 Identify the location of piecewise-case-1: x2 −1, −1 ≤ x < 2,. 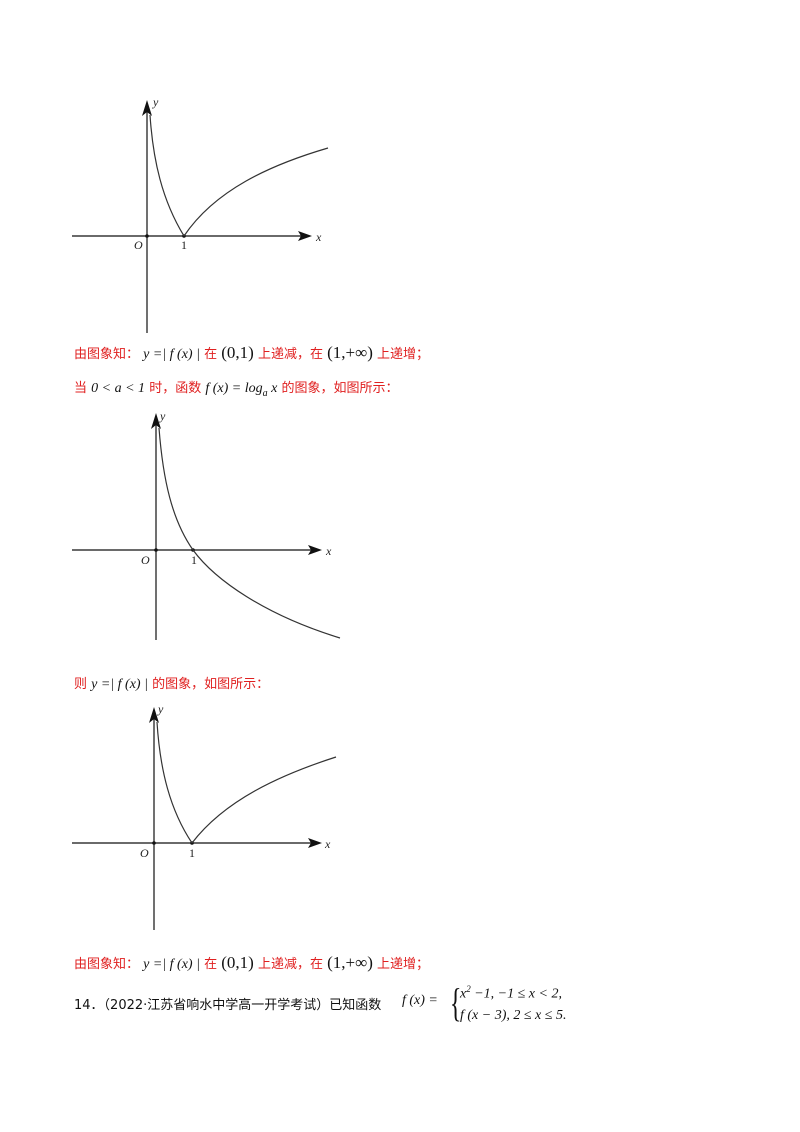
(511, 993).